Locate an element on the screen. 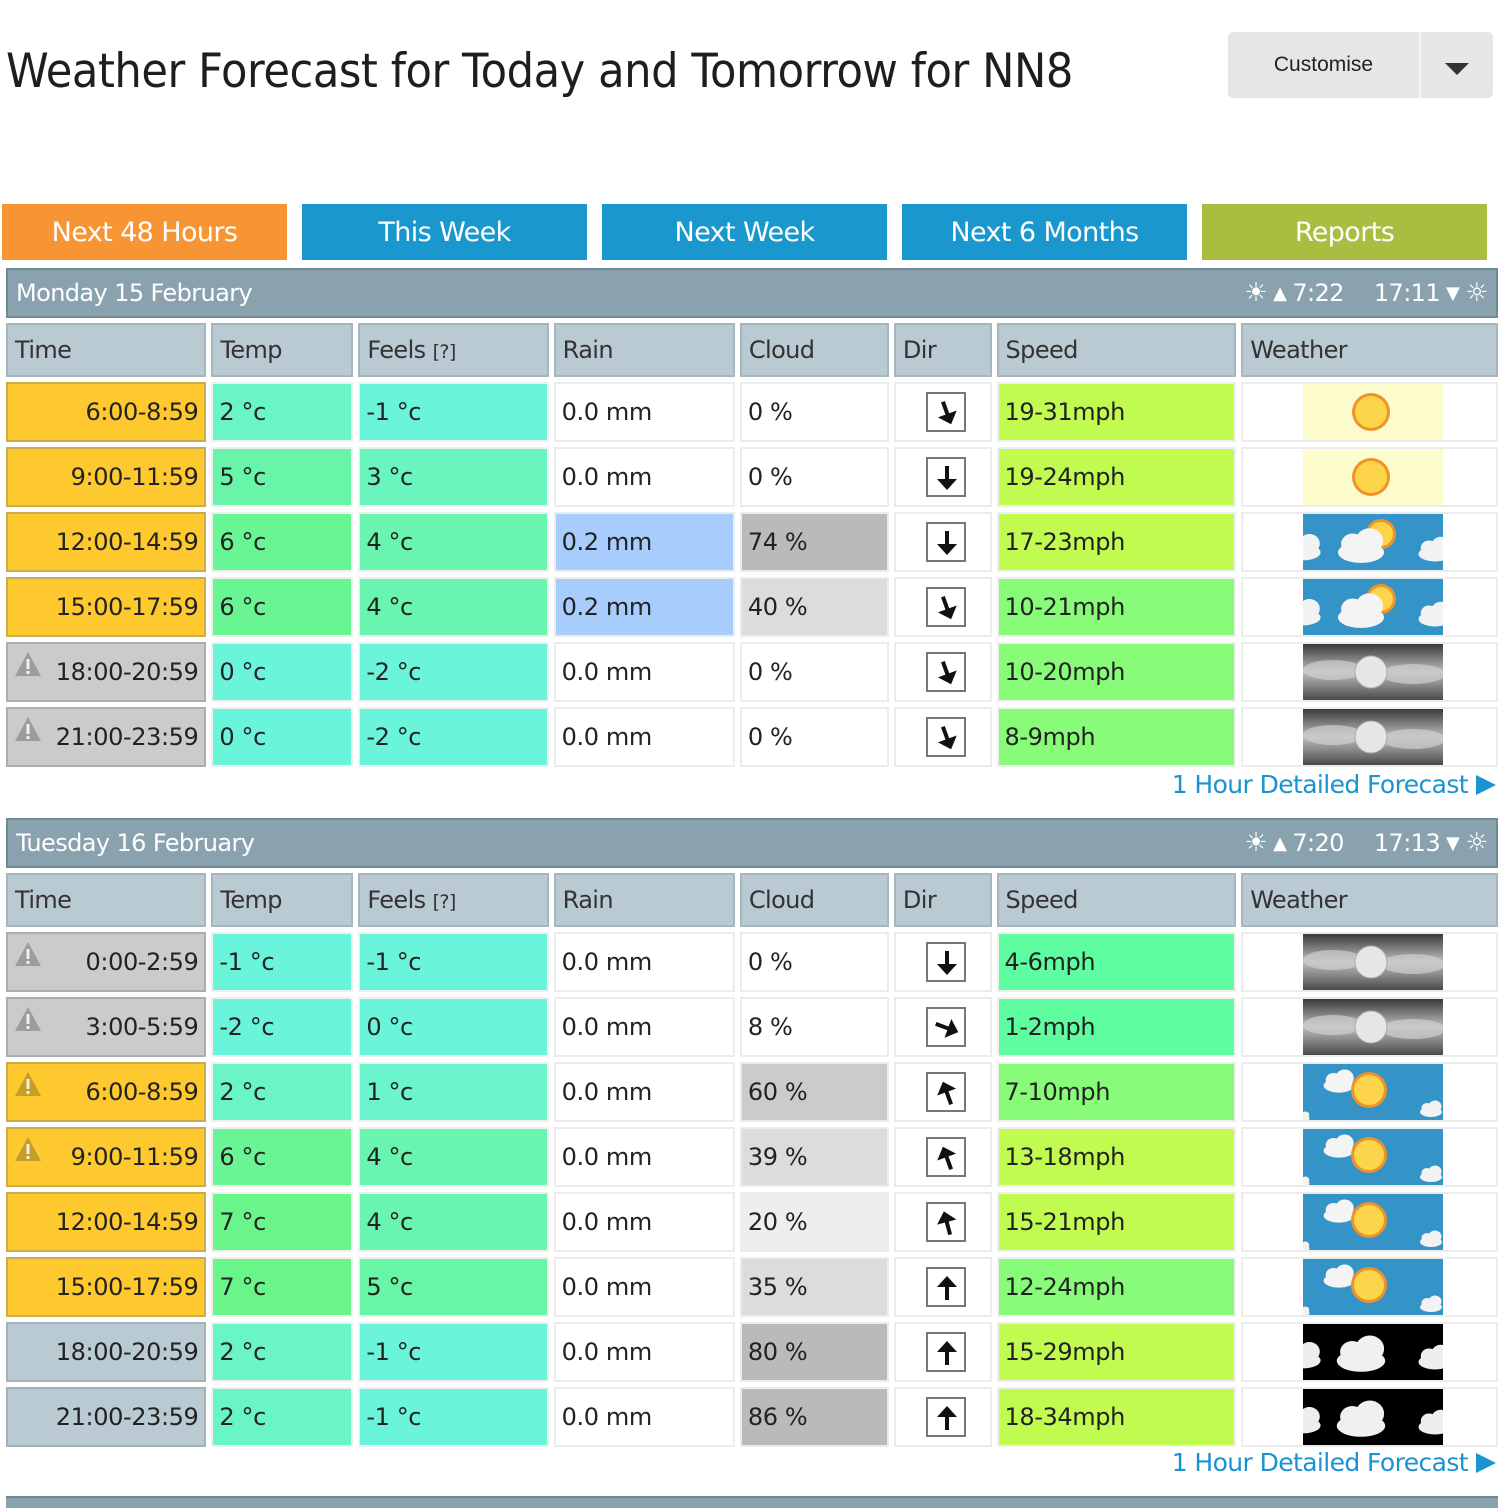 The width and height of the screenshot is (1502, 1508). table-row: 21:00-23:59 0 °c -2 °c 0.0 mm 0 % 8-9mph is located at coordinates (752, 737).